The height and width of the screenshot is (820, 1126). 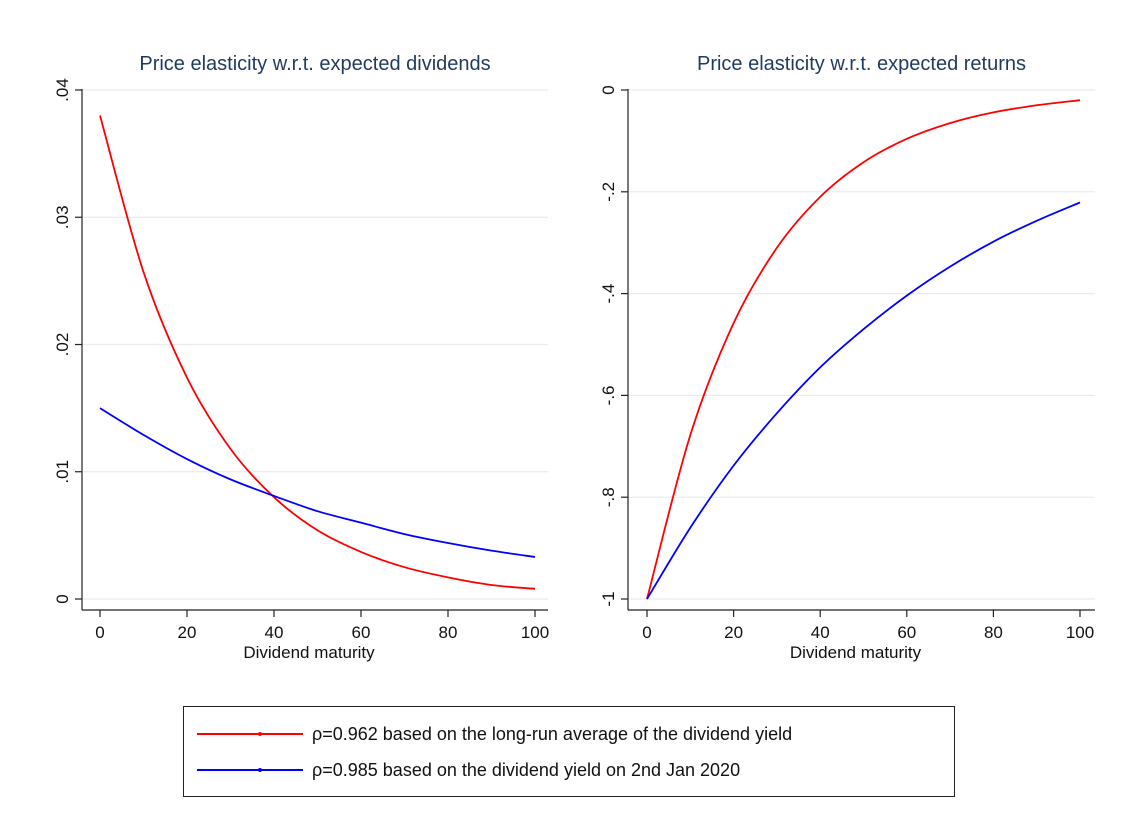 I want to click on panel2-y-tick-label-2: -.6, so click(x=608, y=395).